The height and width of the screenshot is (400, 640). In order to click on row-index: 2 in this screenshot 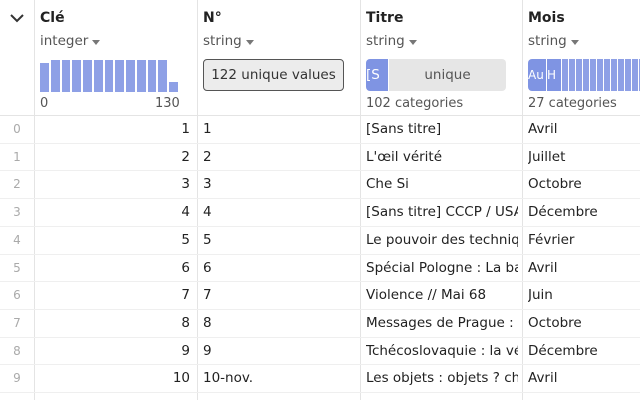, I will do `click(17, 184)`.